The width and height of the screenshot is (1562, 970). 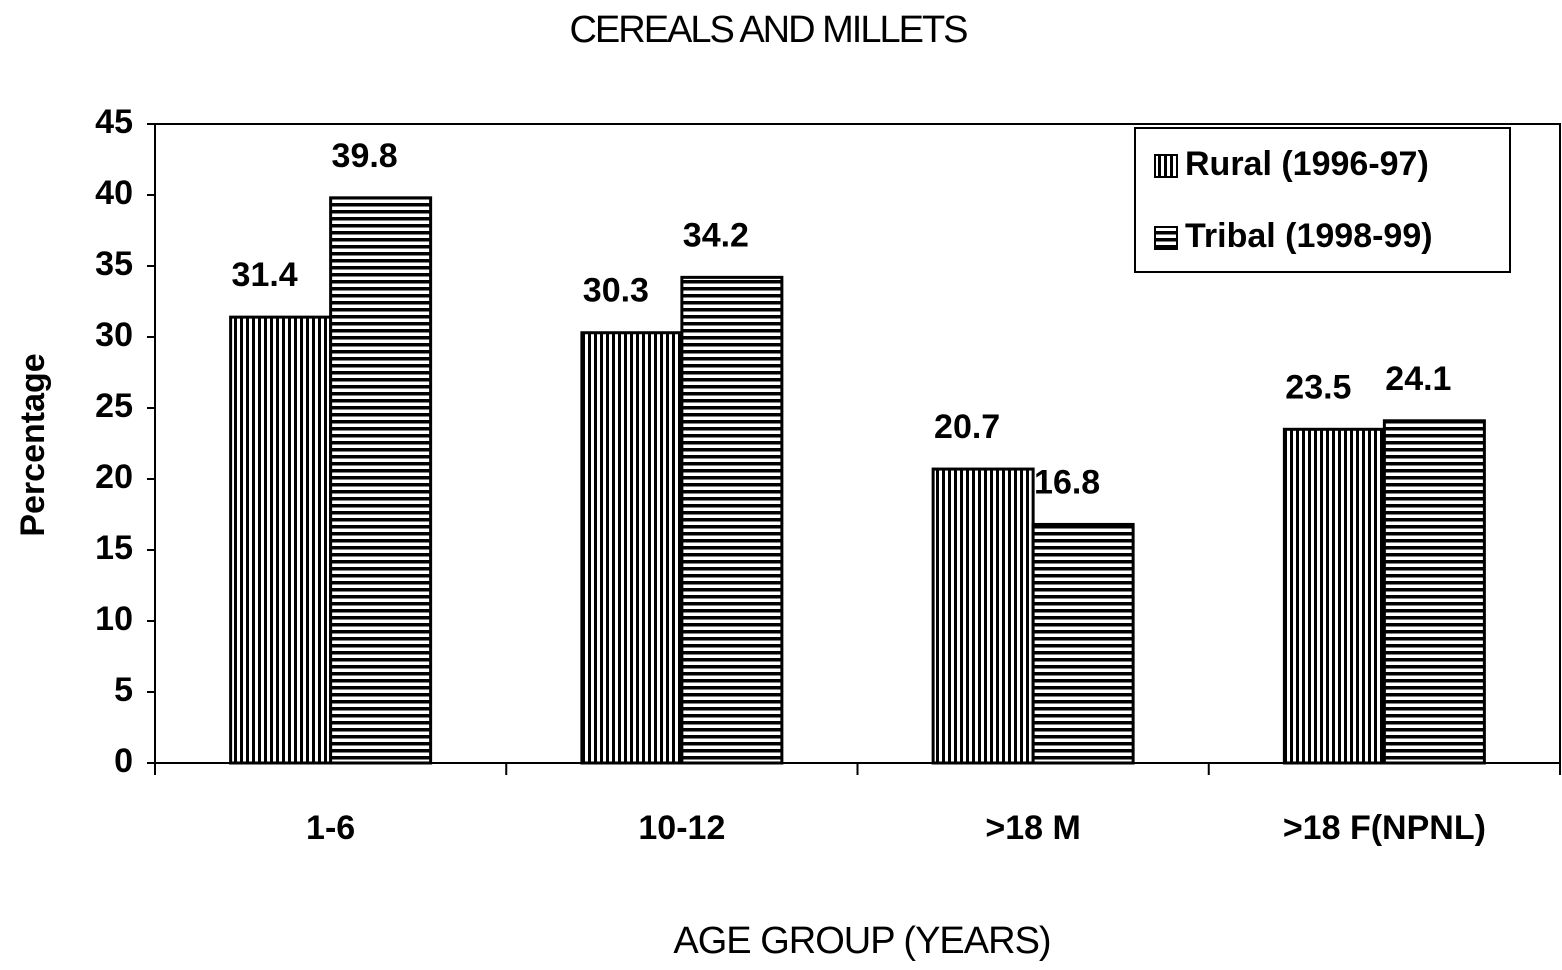 I want to click on y-tick-label: 10, so click(x=114, y=619).